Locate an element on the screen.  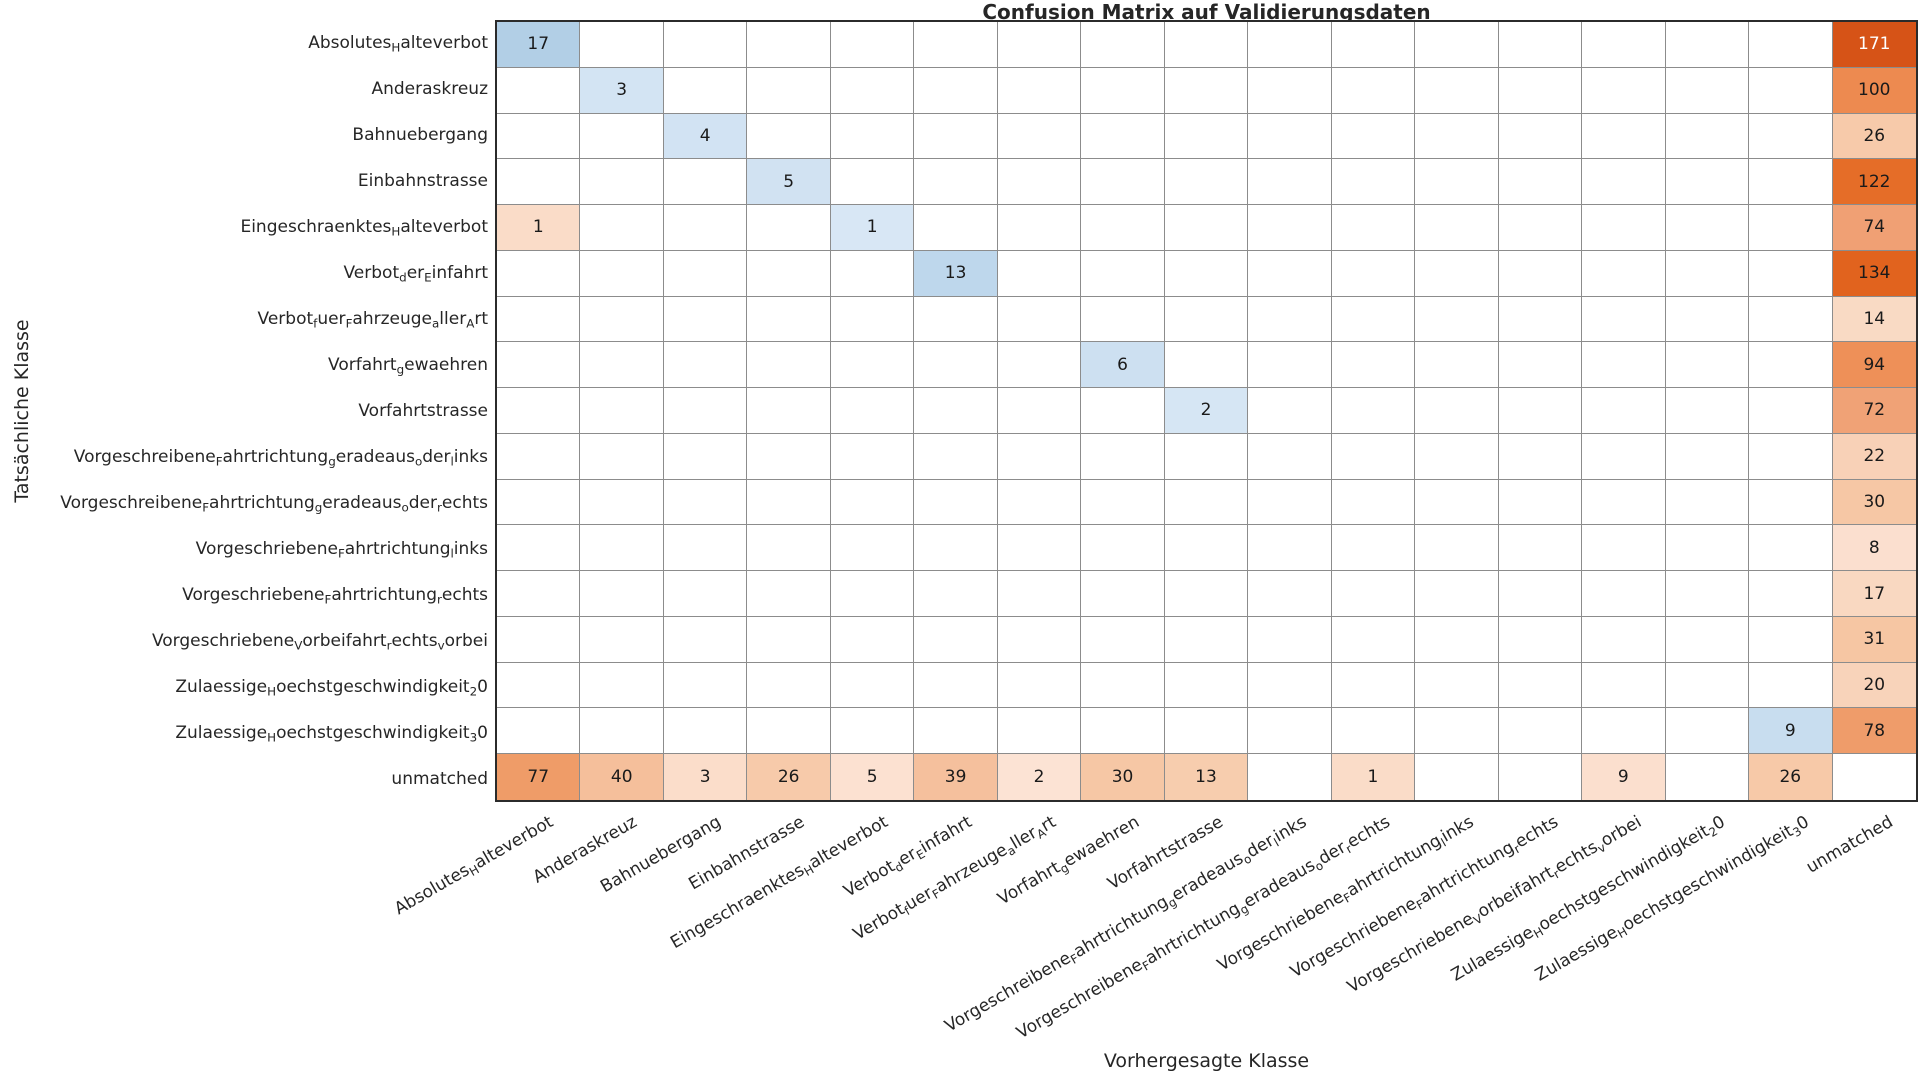
row-label: VorgeschriebeneFahrtrichtunglinks is located at coordinates (341, 550).